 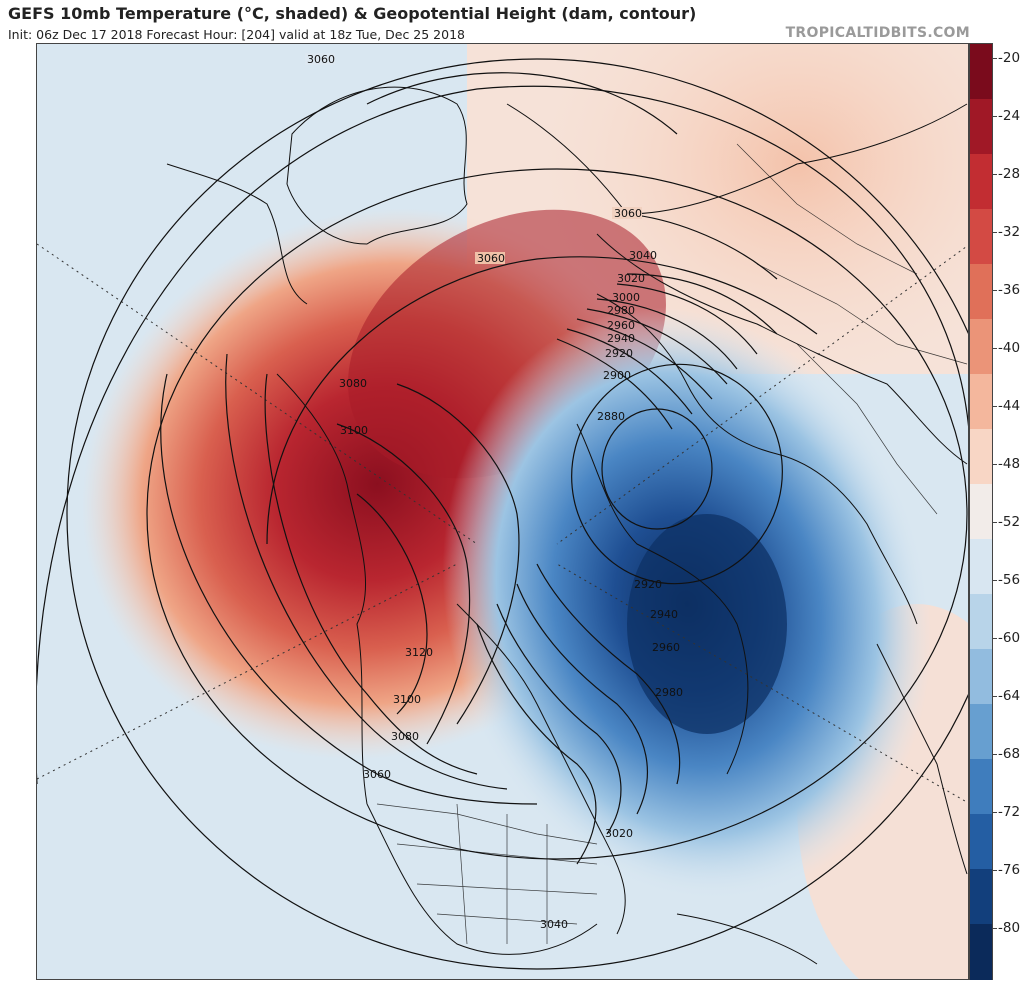 I want to click on temperature-colorbar, so click(x=981, y=511).